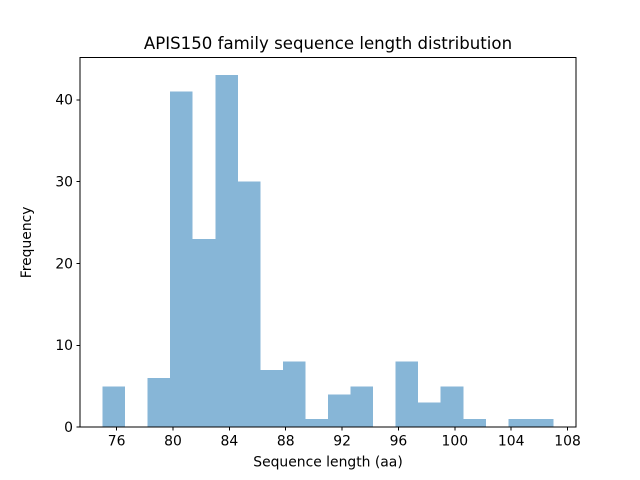  What do you see at coordinates (64, 264) in the screenshot?
I see `y-tick-label: 20` at bounding box center [64, 264].